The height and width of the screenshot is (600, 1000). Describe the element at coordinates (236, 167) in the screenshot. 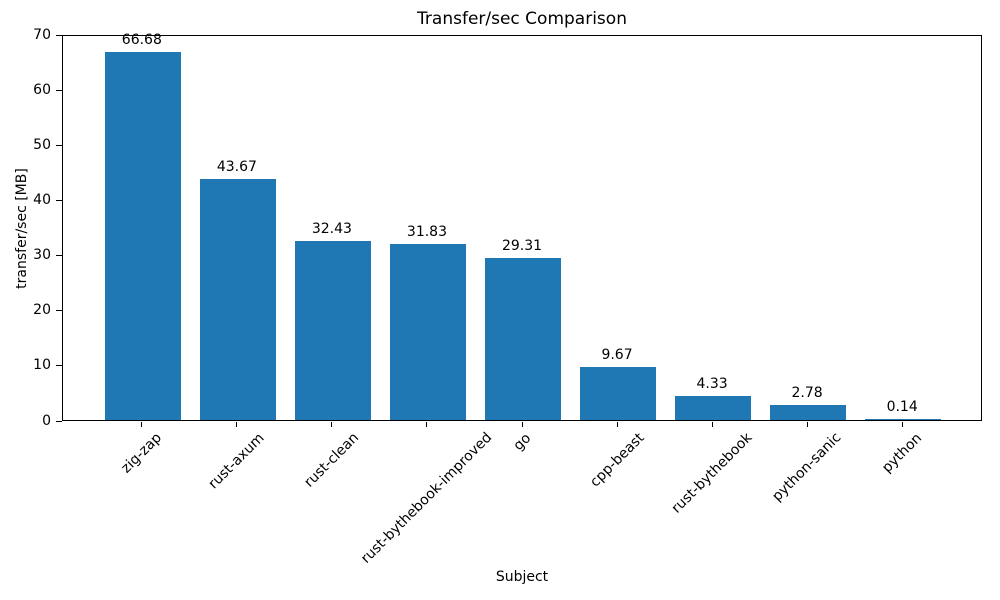

I see `bar-value-label: 43.67` at that location.